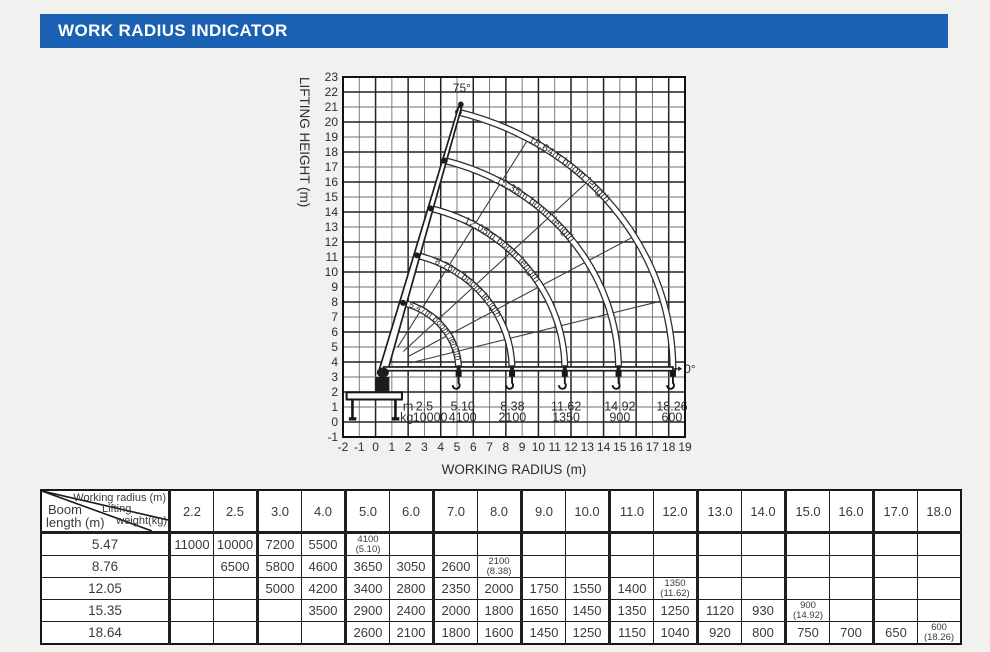  Describe the element at coordinates (105, 588) in the screenshot. I see `boom-length-cell: 12.05` at that location.